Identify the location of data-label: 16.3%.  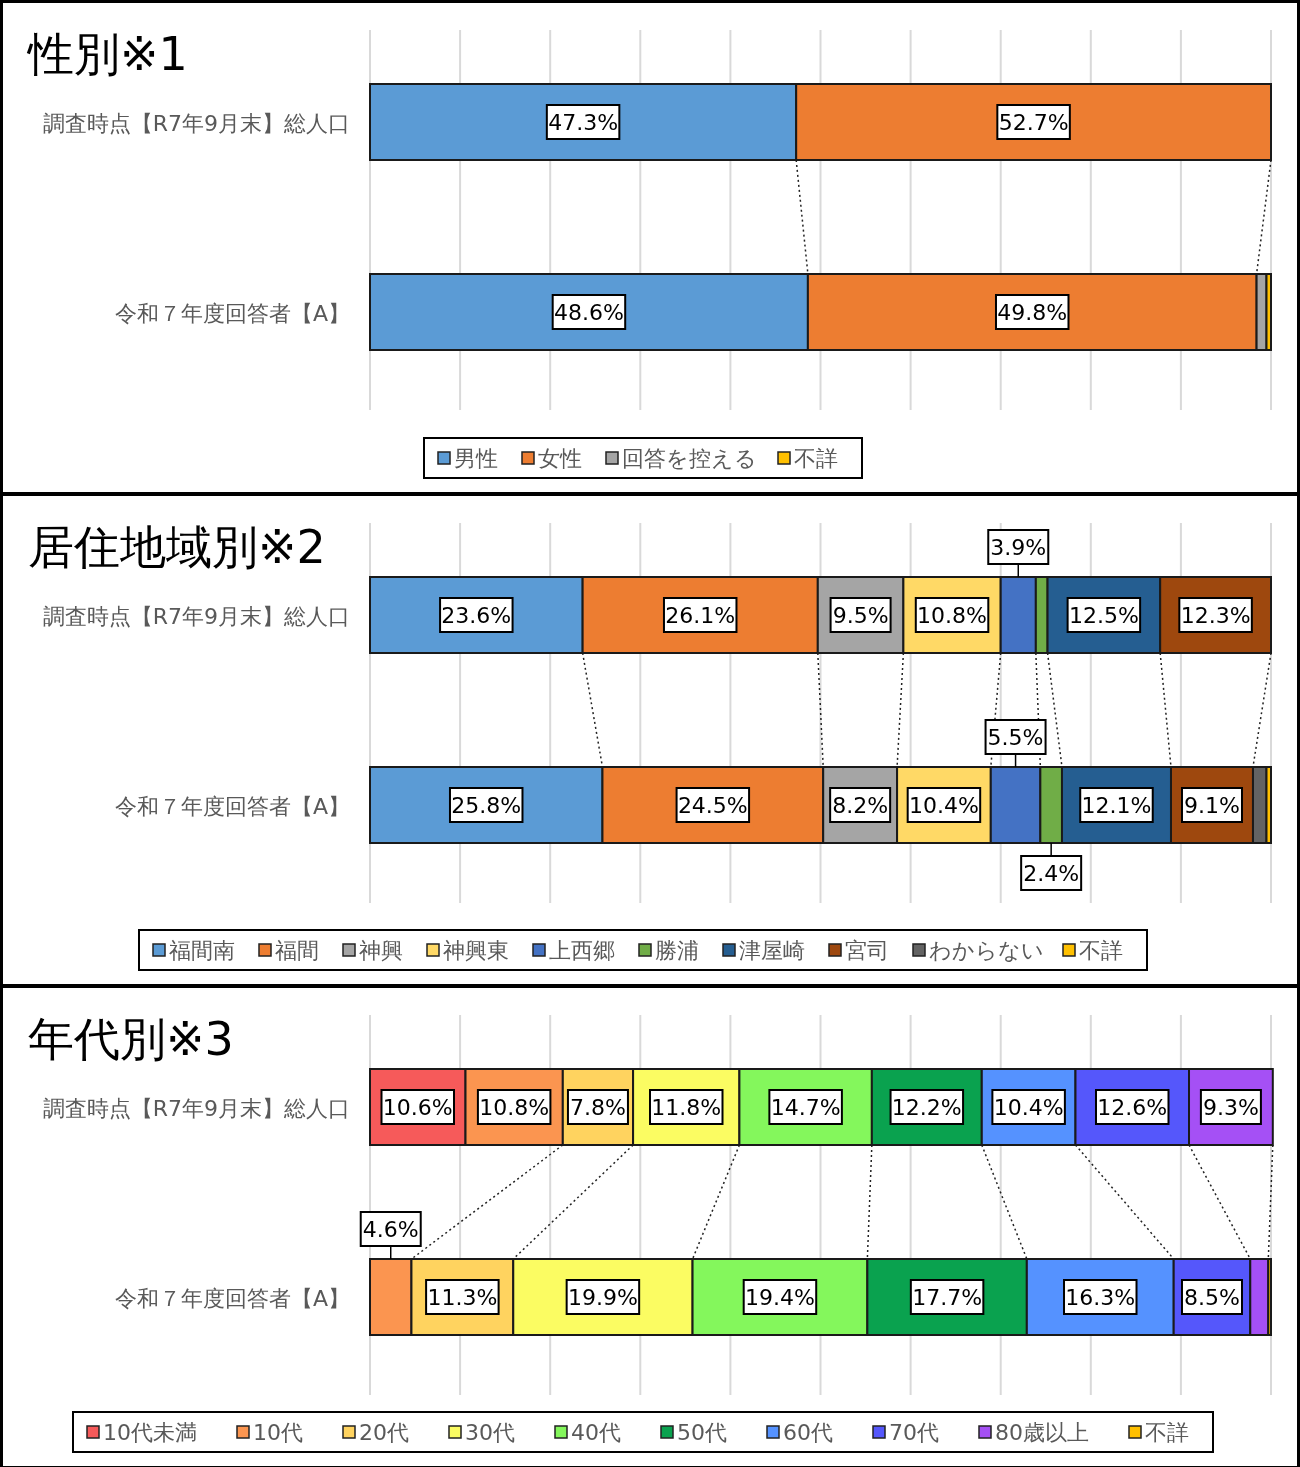
(1100, 1297).